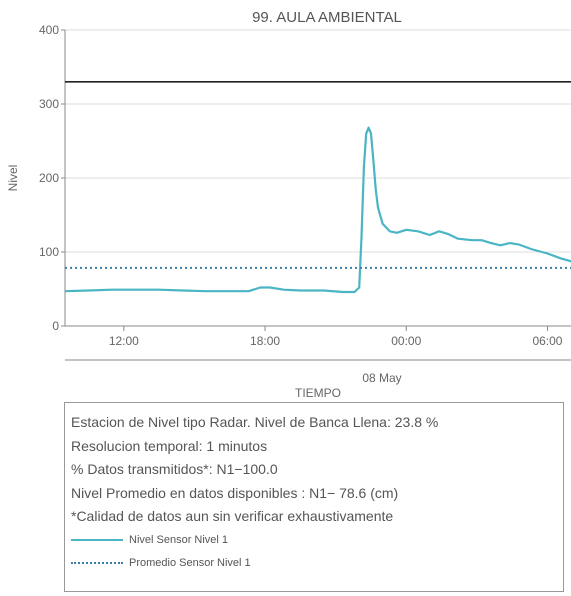 The image size is (571, 596). Describe the element at coordinates (336, 341) in the screenshot. I see `x-tick-labels: 12:00 18:00 00:00 06:00` at that location.